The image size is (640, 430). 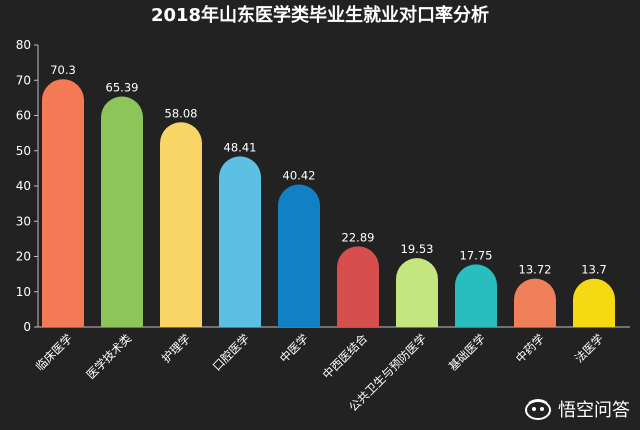 I want to click on data-label: 17.75, so click(x=476, y=255).